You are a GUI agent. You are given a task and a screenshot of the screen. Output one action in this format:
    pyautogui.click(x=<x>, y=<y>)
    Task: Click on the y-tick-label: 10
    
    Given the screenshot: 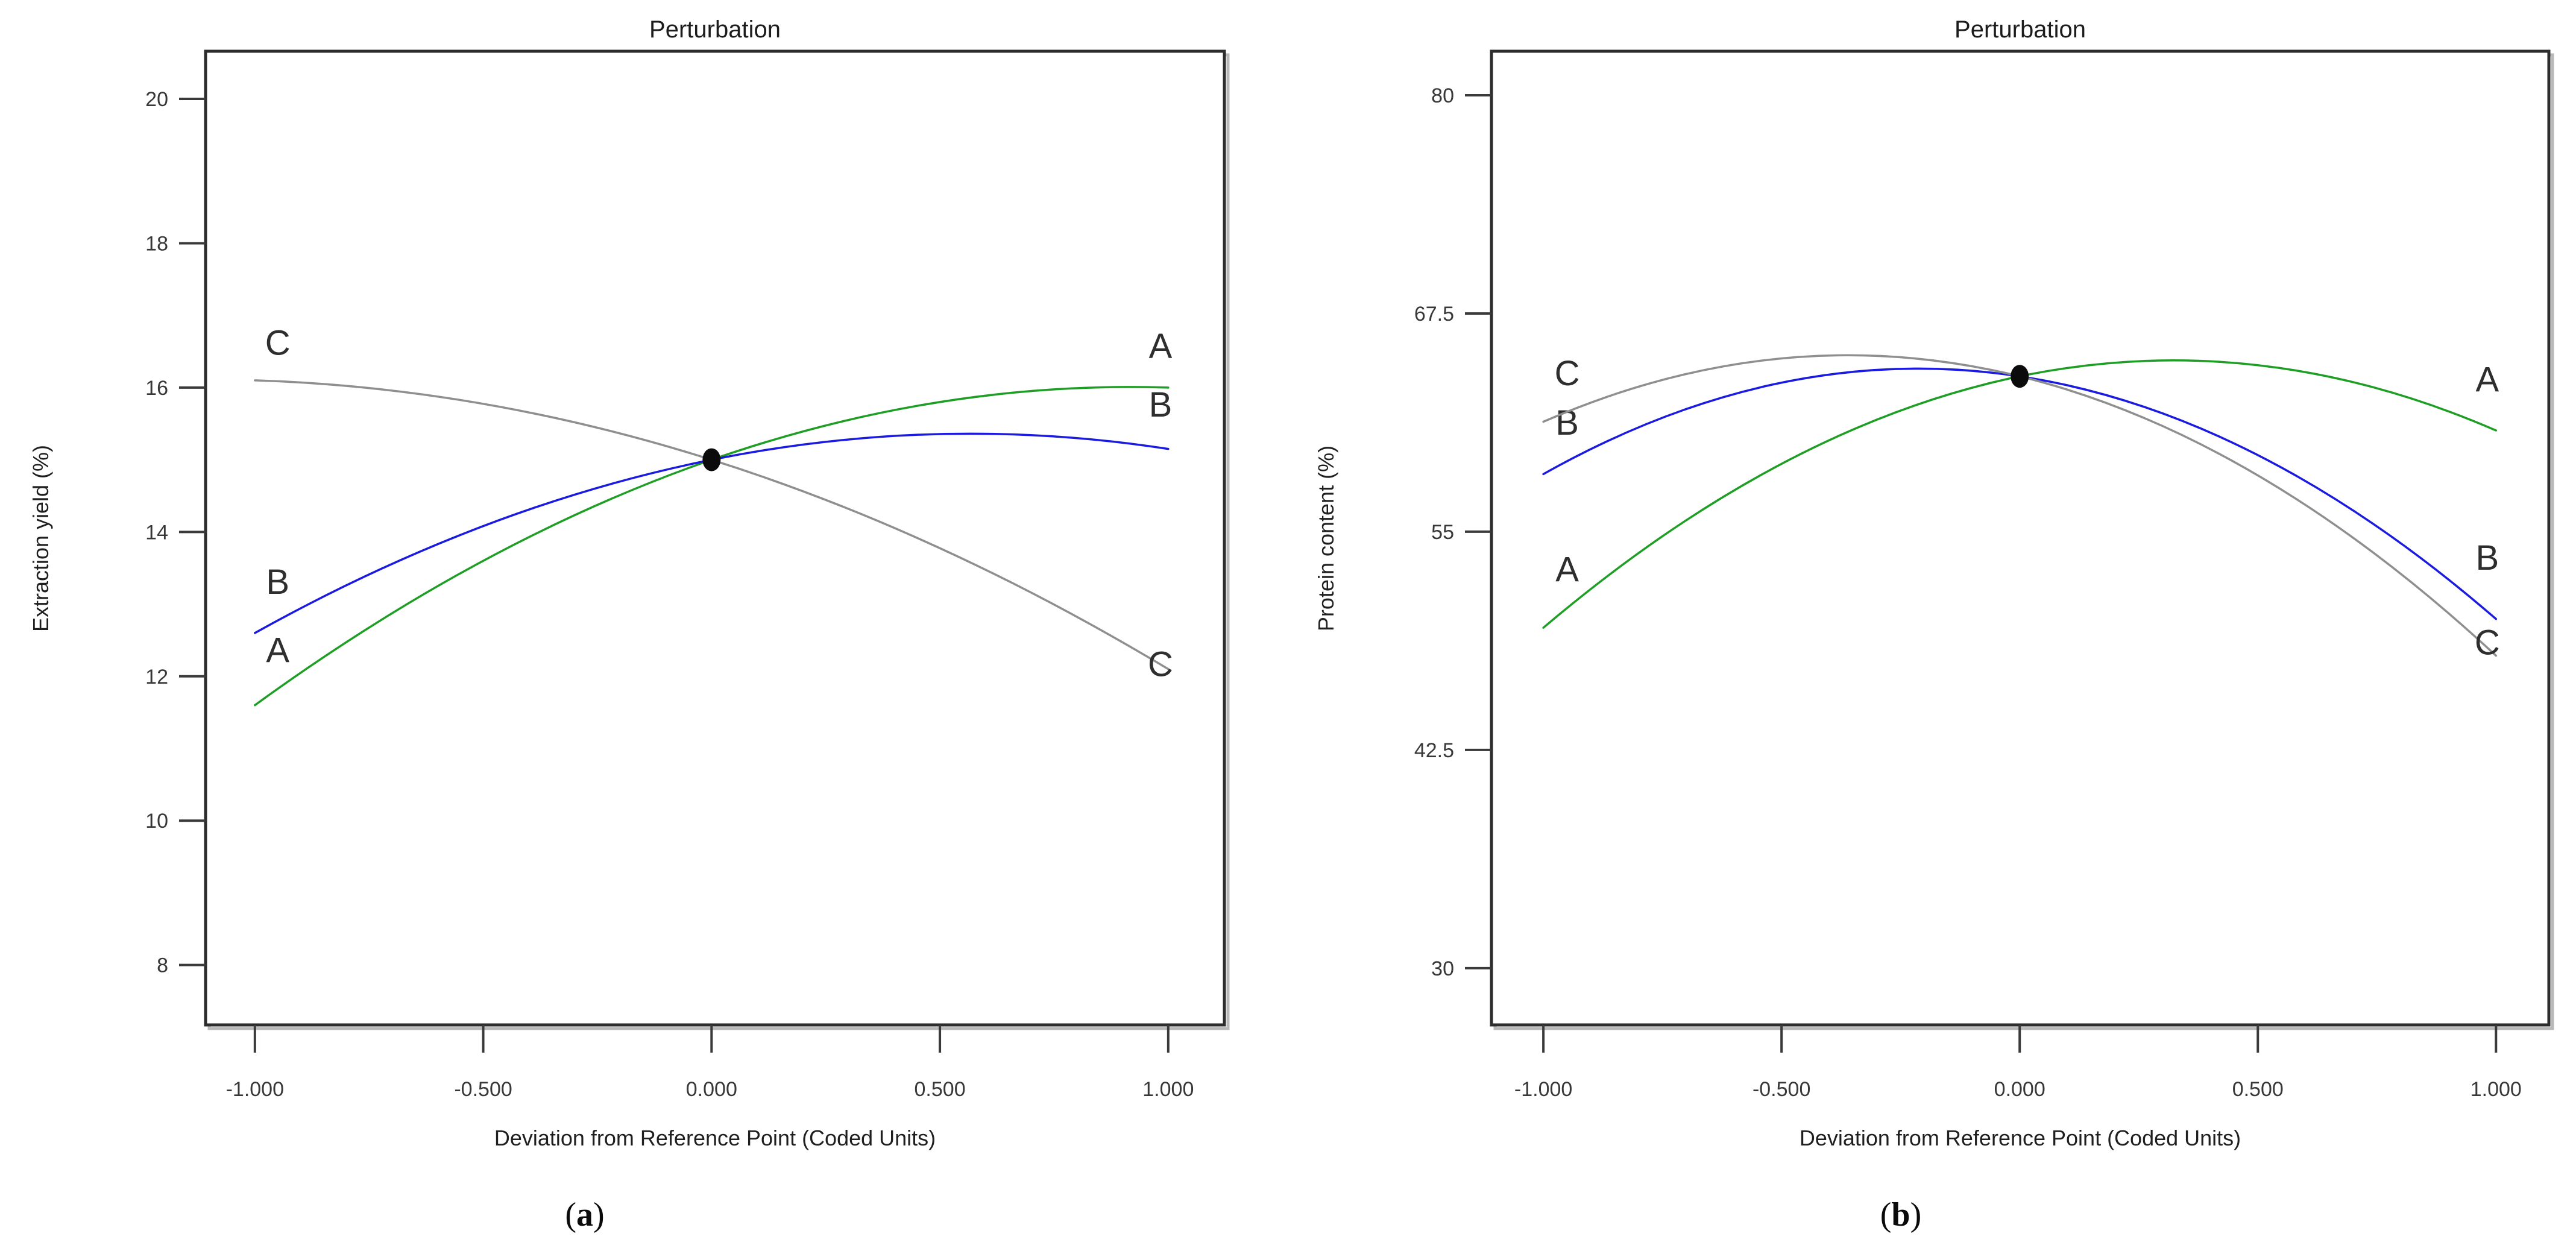 What is the action you would take?
    pyautogui.click(x=156, y=821)
    